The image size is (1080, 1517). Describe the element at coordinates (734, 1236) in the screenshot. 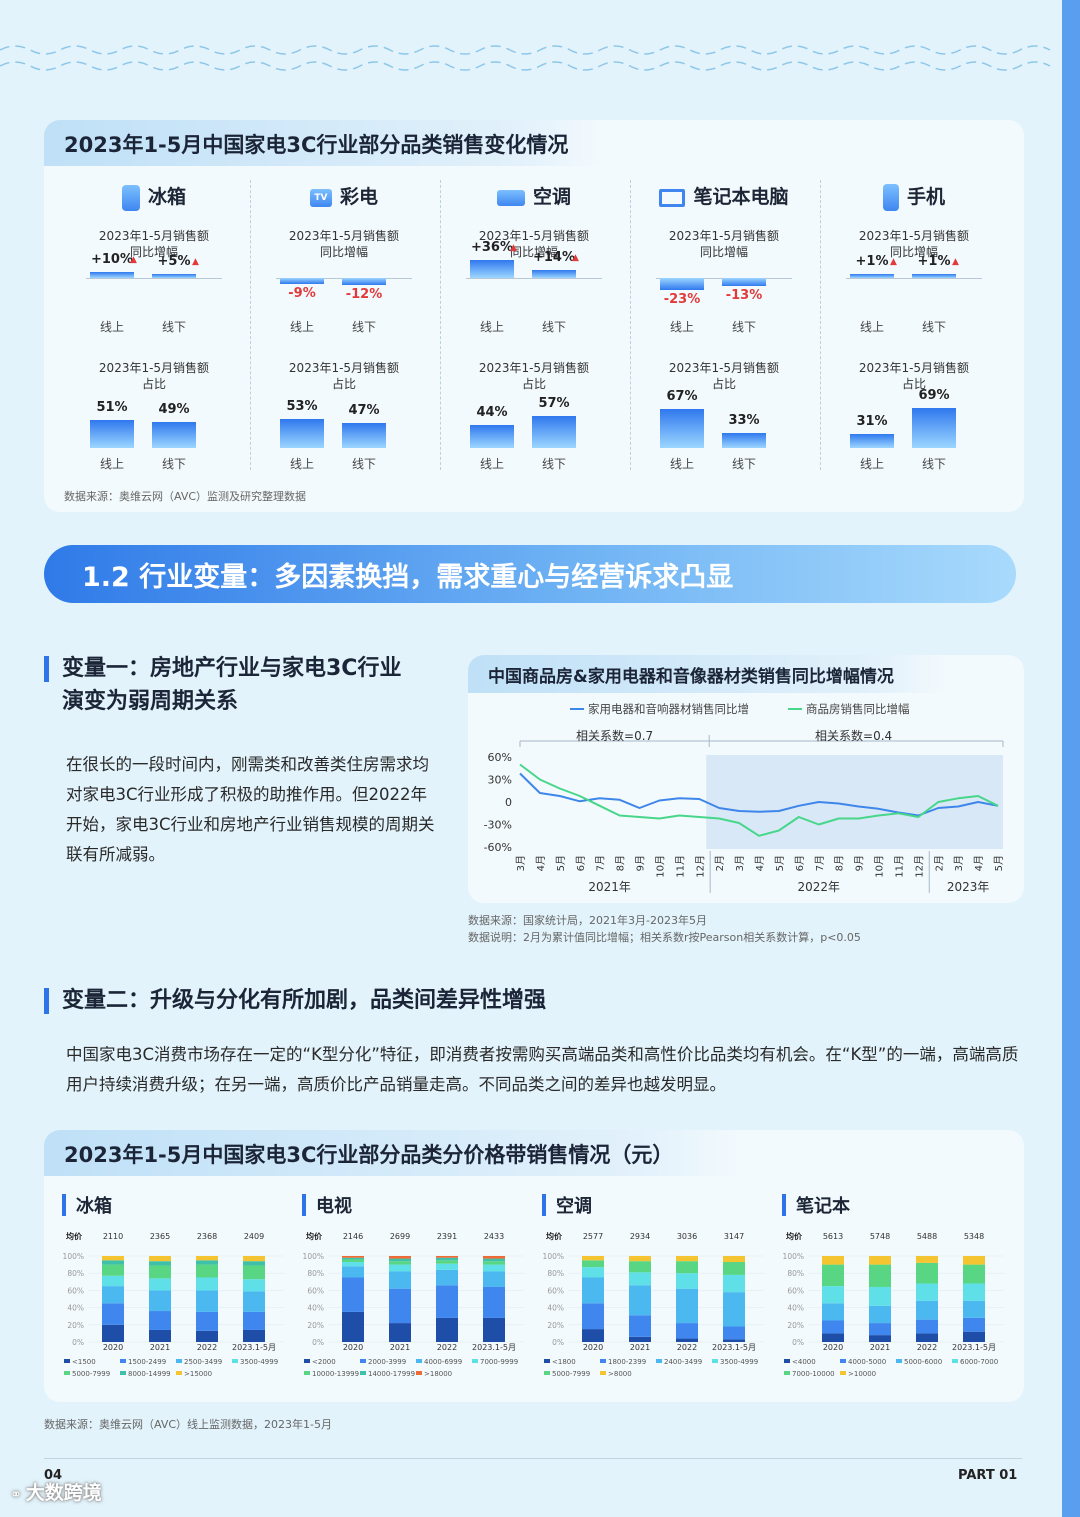

I see `avg-price-value: 3147` at that location.